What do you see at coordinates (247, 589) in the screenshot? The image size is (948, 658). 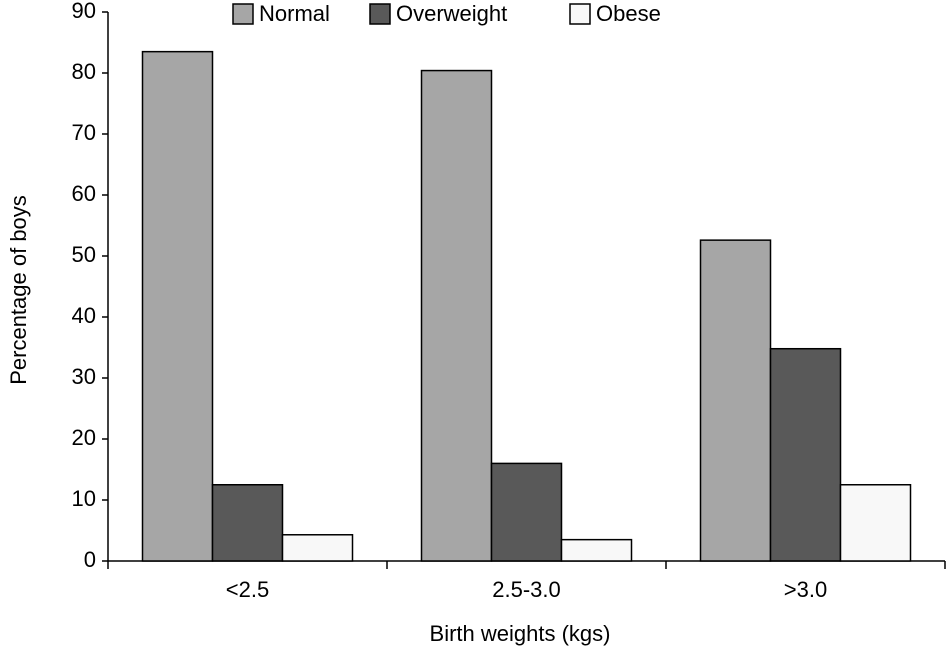 I see `x-tick-label: <2.5` at bounding box center [247, 589].